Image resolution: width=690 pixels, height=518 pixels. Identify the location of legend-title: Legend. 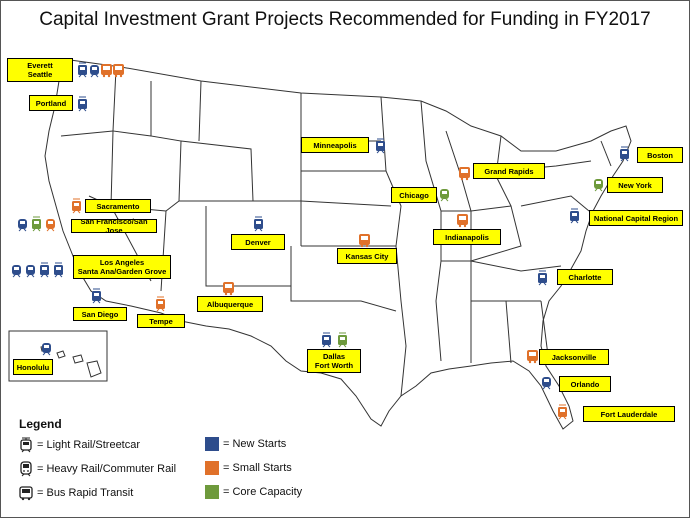
(40, 424).